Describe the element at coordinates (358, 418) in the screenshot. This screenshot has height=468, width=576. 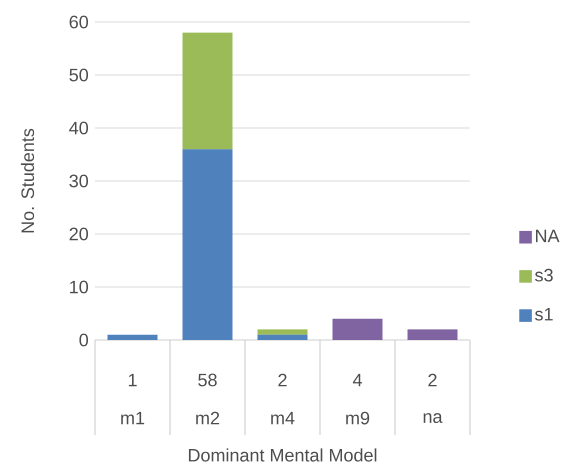
I see `x-tick-label: m9` at that location.